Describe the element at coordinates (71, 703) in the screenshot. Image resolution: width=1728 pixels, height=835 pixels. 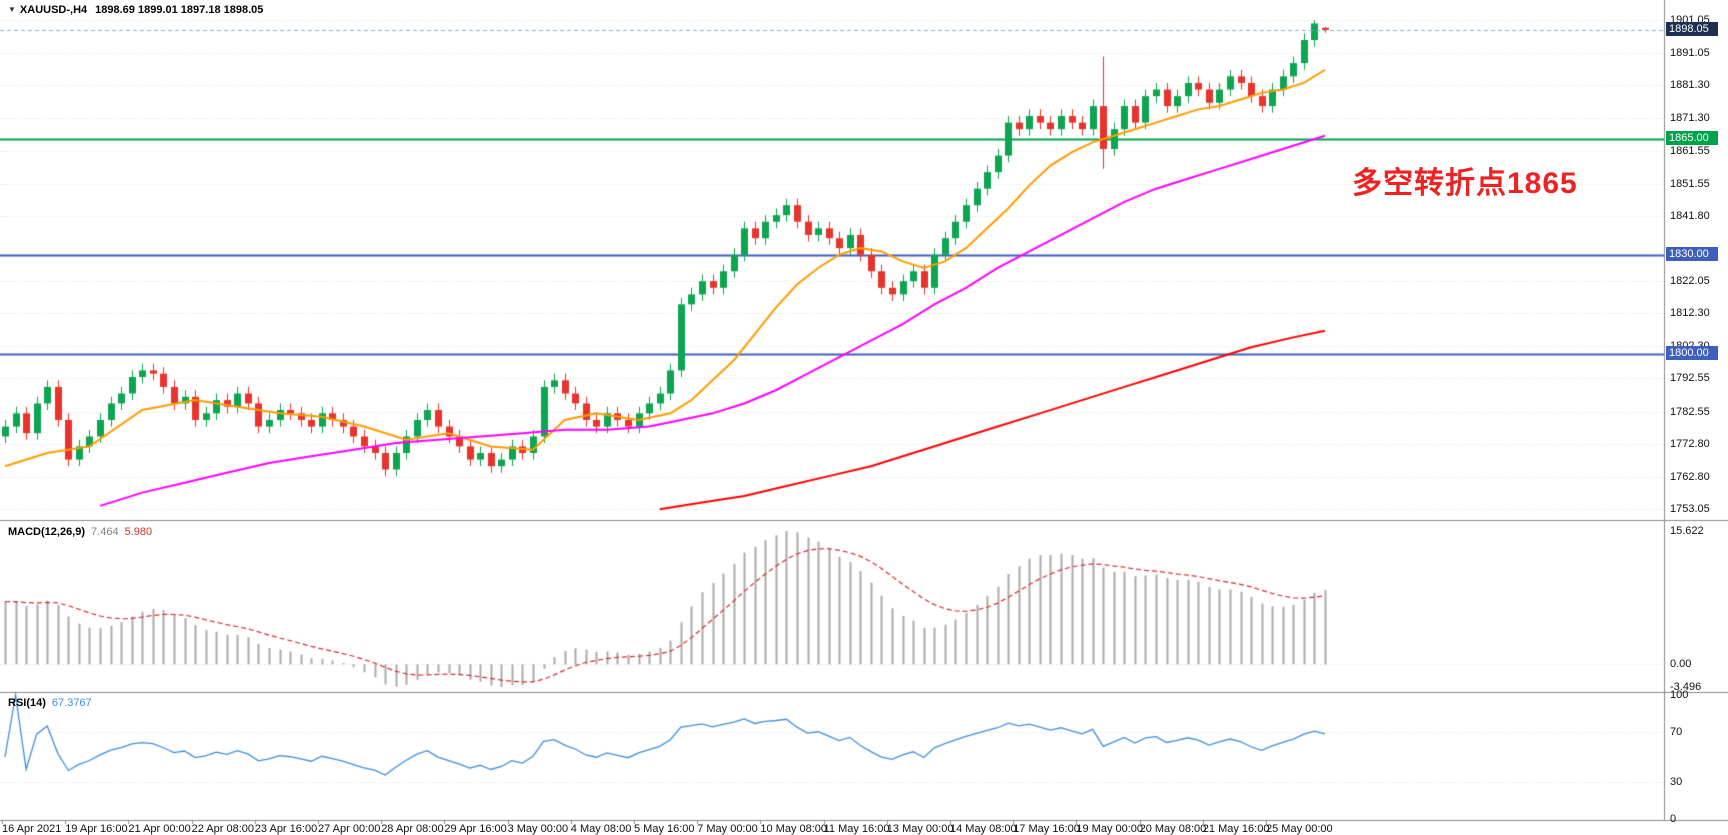
I see `rsi-value: 67.3767` at that location.